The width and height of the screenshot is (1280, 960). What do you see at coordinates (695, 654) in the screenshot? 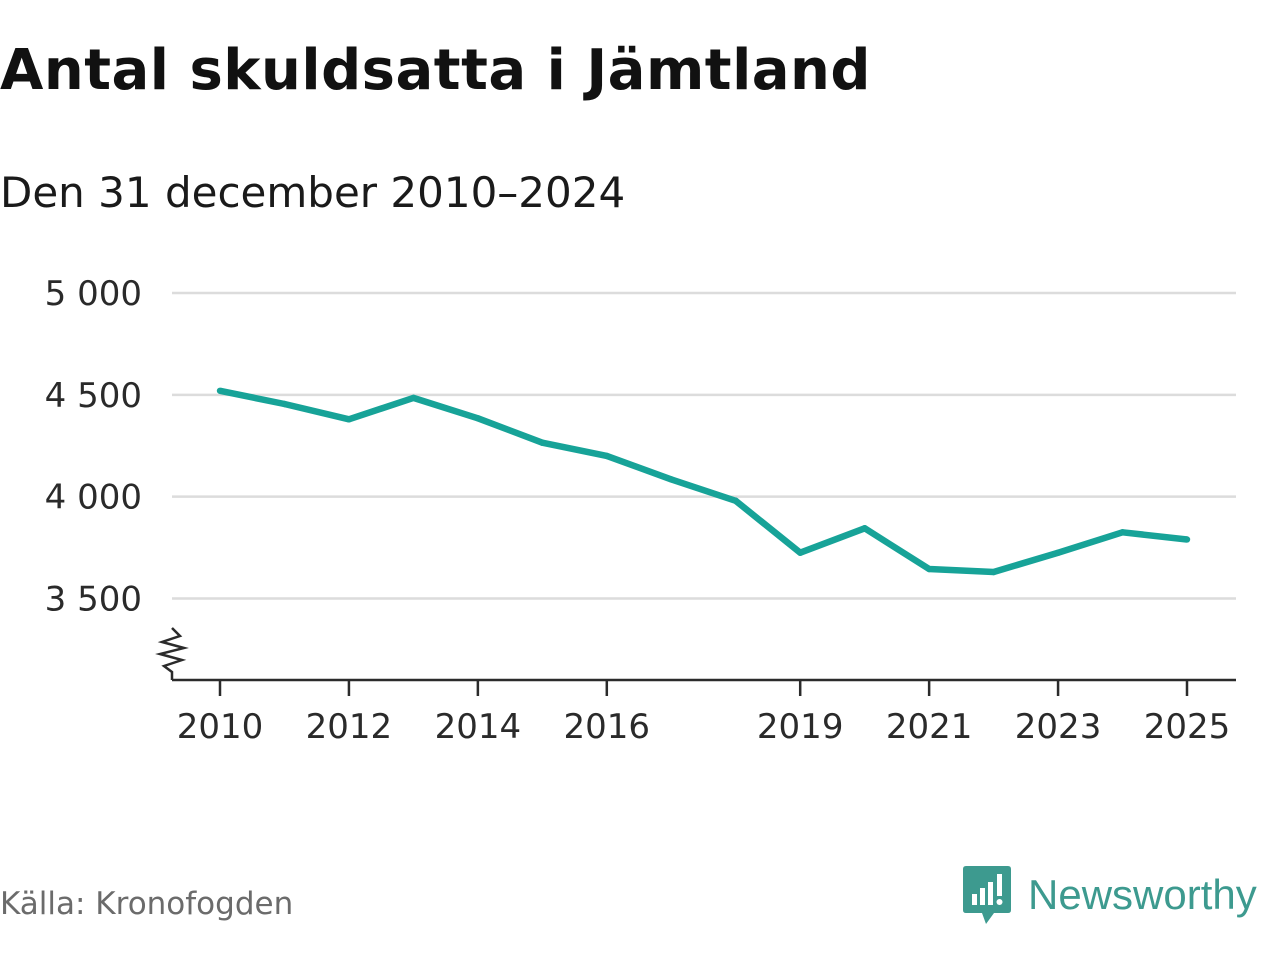
I see `x-axis` at bounding box center [695, 654].